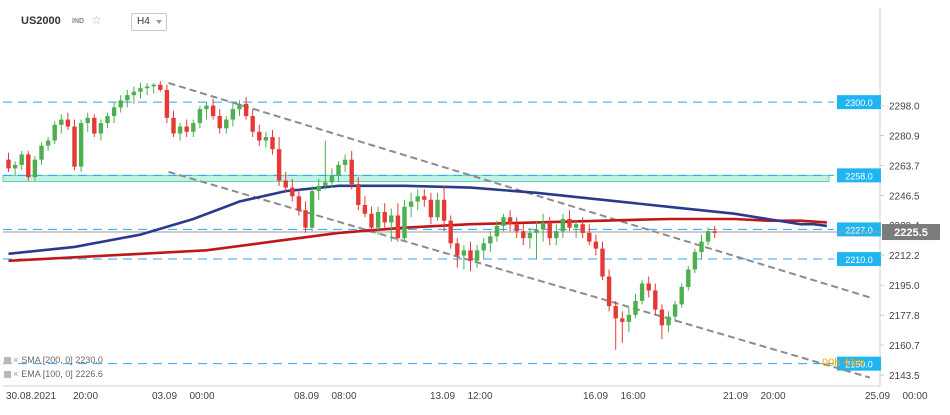 The height and width of the screenshot is (415, 950). Describe the element at coordinates (904, 286) in the screenshot. I see `y-tick-label: 2195.0` at that location.